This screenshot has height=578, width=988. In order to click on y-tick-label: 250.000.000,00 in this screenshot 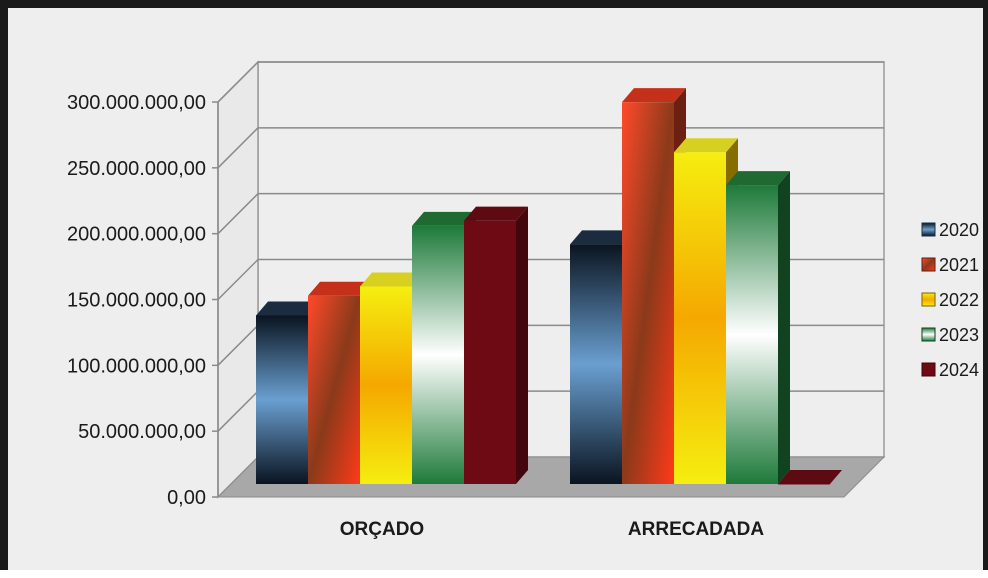, I will do `click(136, 169)`.